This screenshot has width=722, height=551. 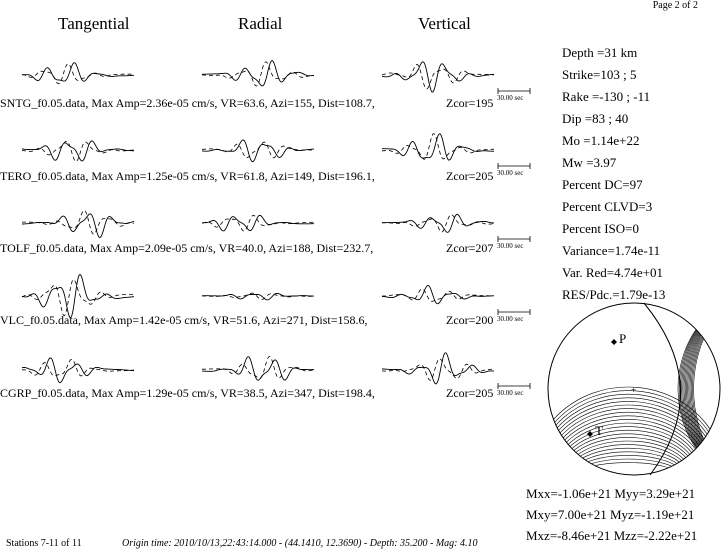 What do you see at coordinates (633, 390) in the screenshot?
I see `center-mark: +` at bounding box center [633, 390].